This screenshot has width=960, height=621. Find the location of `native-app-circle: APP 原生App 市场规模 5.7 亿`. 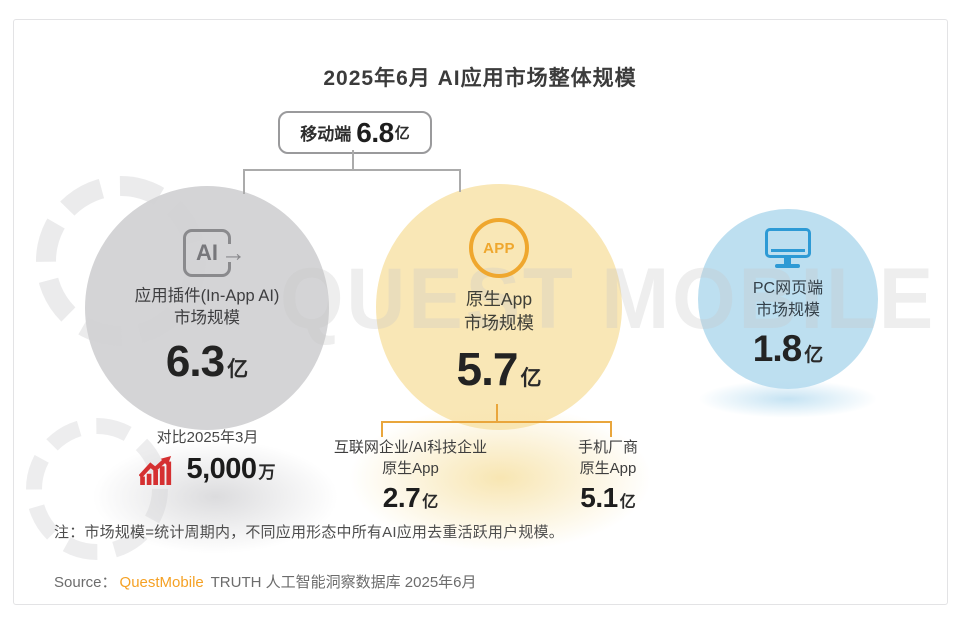

native-app-circle: APP 原生App 市场规模 5.7 亿 is located at coordinates (499, 307).